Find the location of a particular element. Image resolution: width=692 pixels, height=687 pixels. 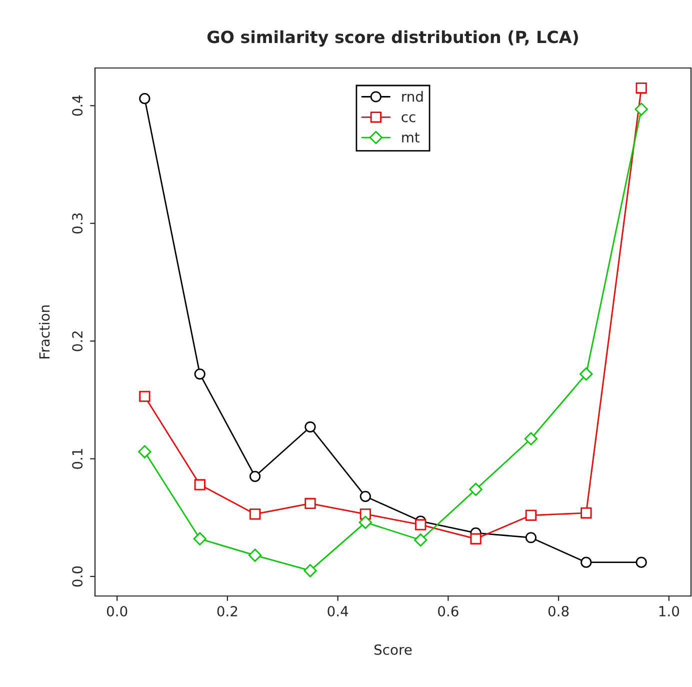

x-tick-label: 0.8 is located at coordinates (558, 611).